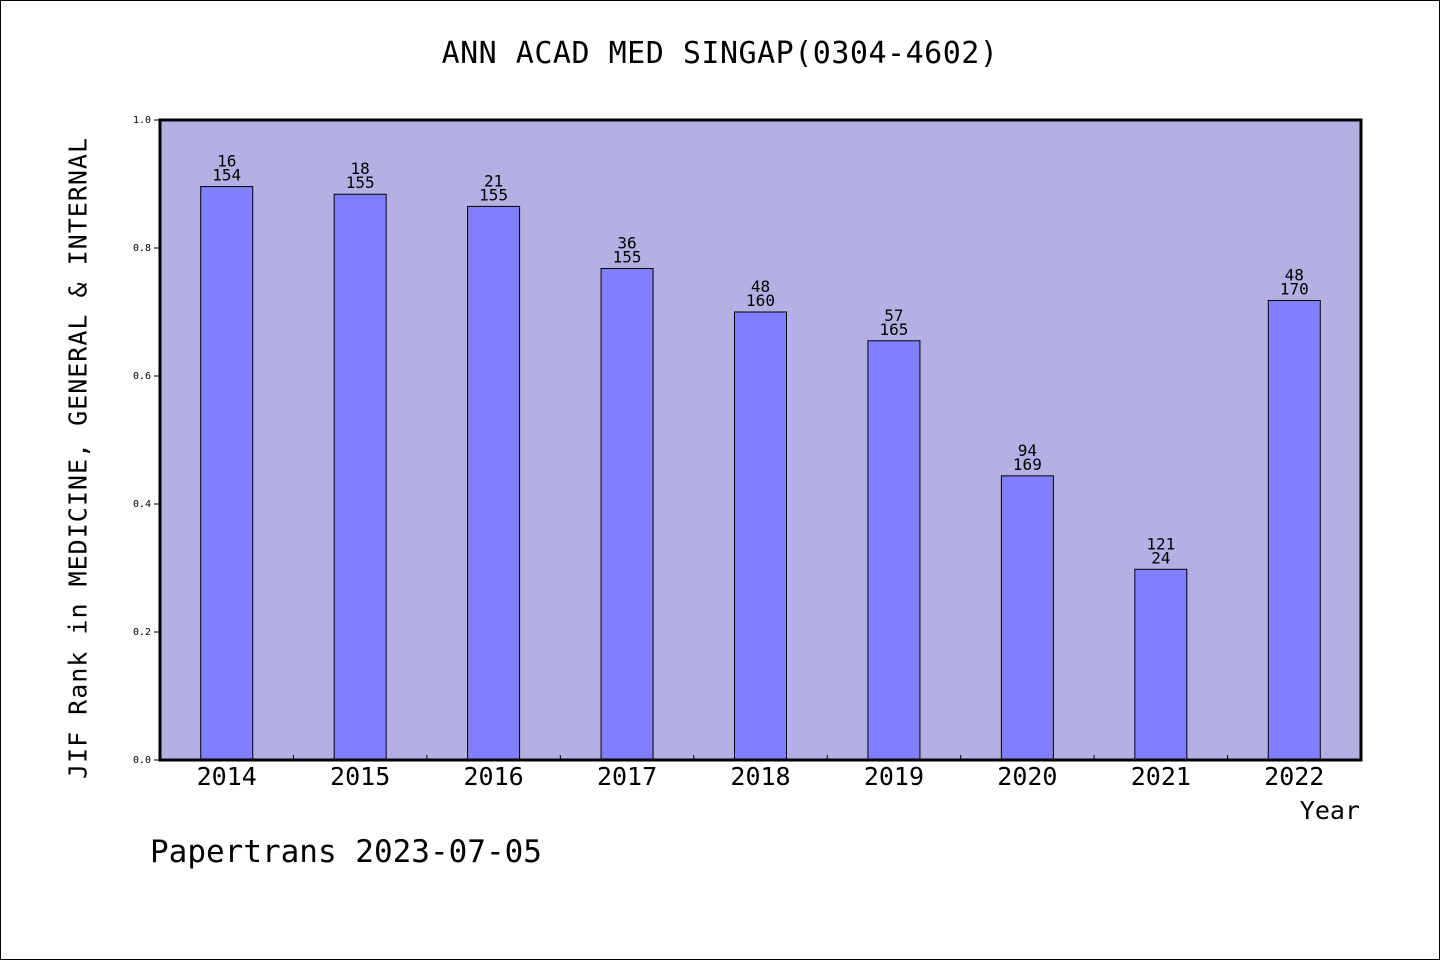 The width and height of the screenshot is (1440, 960). I want to click on x-axis: 2014 2015 2016 2017 2018 2019 2020 2021 2022, so click(760, 773).